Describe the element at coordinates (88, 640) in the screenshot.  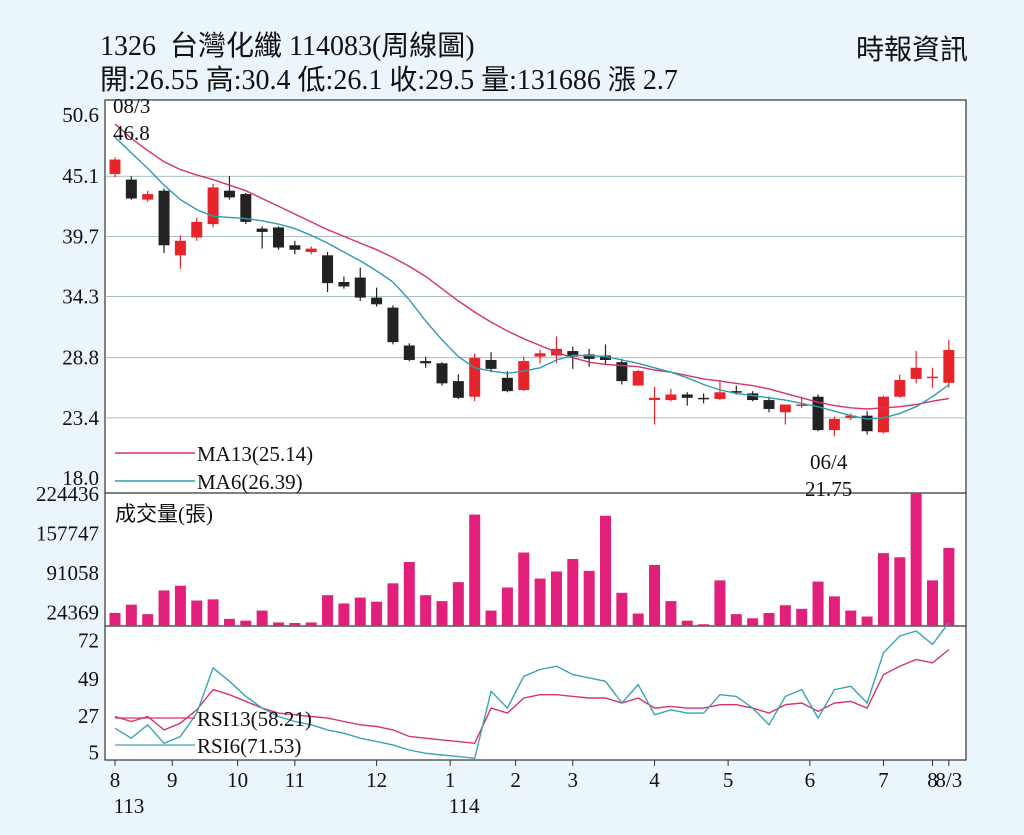
I see `rsi-tick-label: 72` at that location.